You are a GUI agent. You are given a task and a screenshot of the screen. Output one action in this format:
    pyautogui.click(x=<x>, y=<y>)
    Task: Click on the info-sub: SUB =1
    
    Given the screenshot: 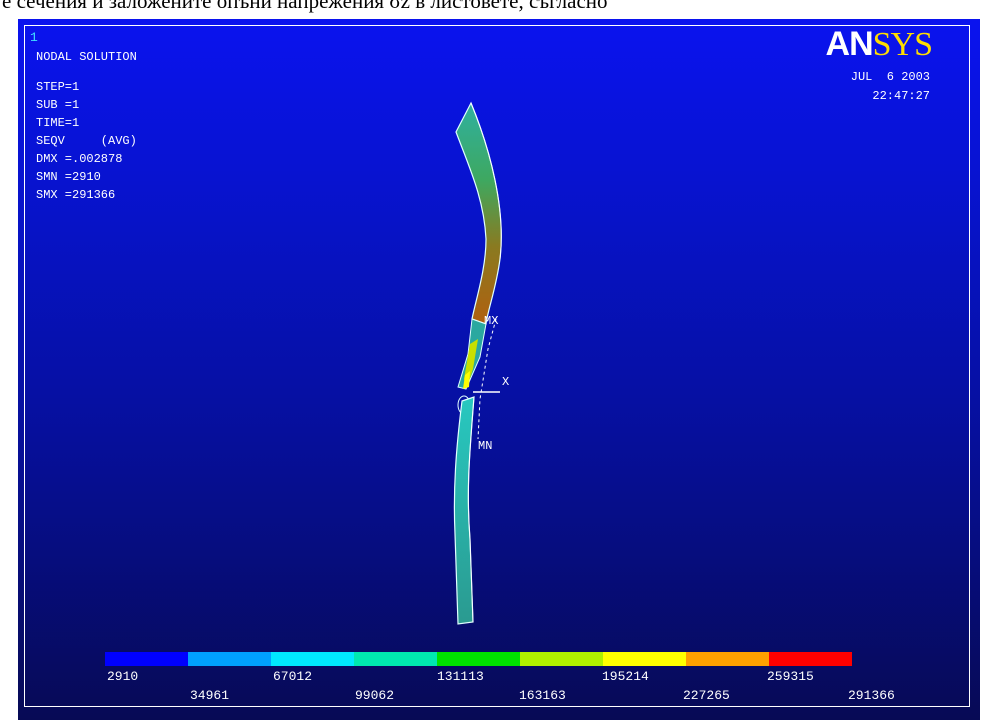 What is the action you would take?
    pyautogui.click(x=58, y=105)
    